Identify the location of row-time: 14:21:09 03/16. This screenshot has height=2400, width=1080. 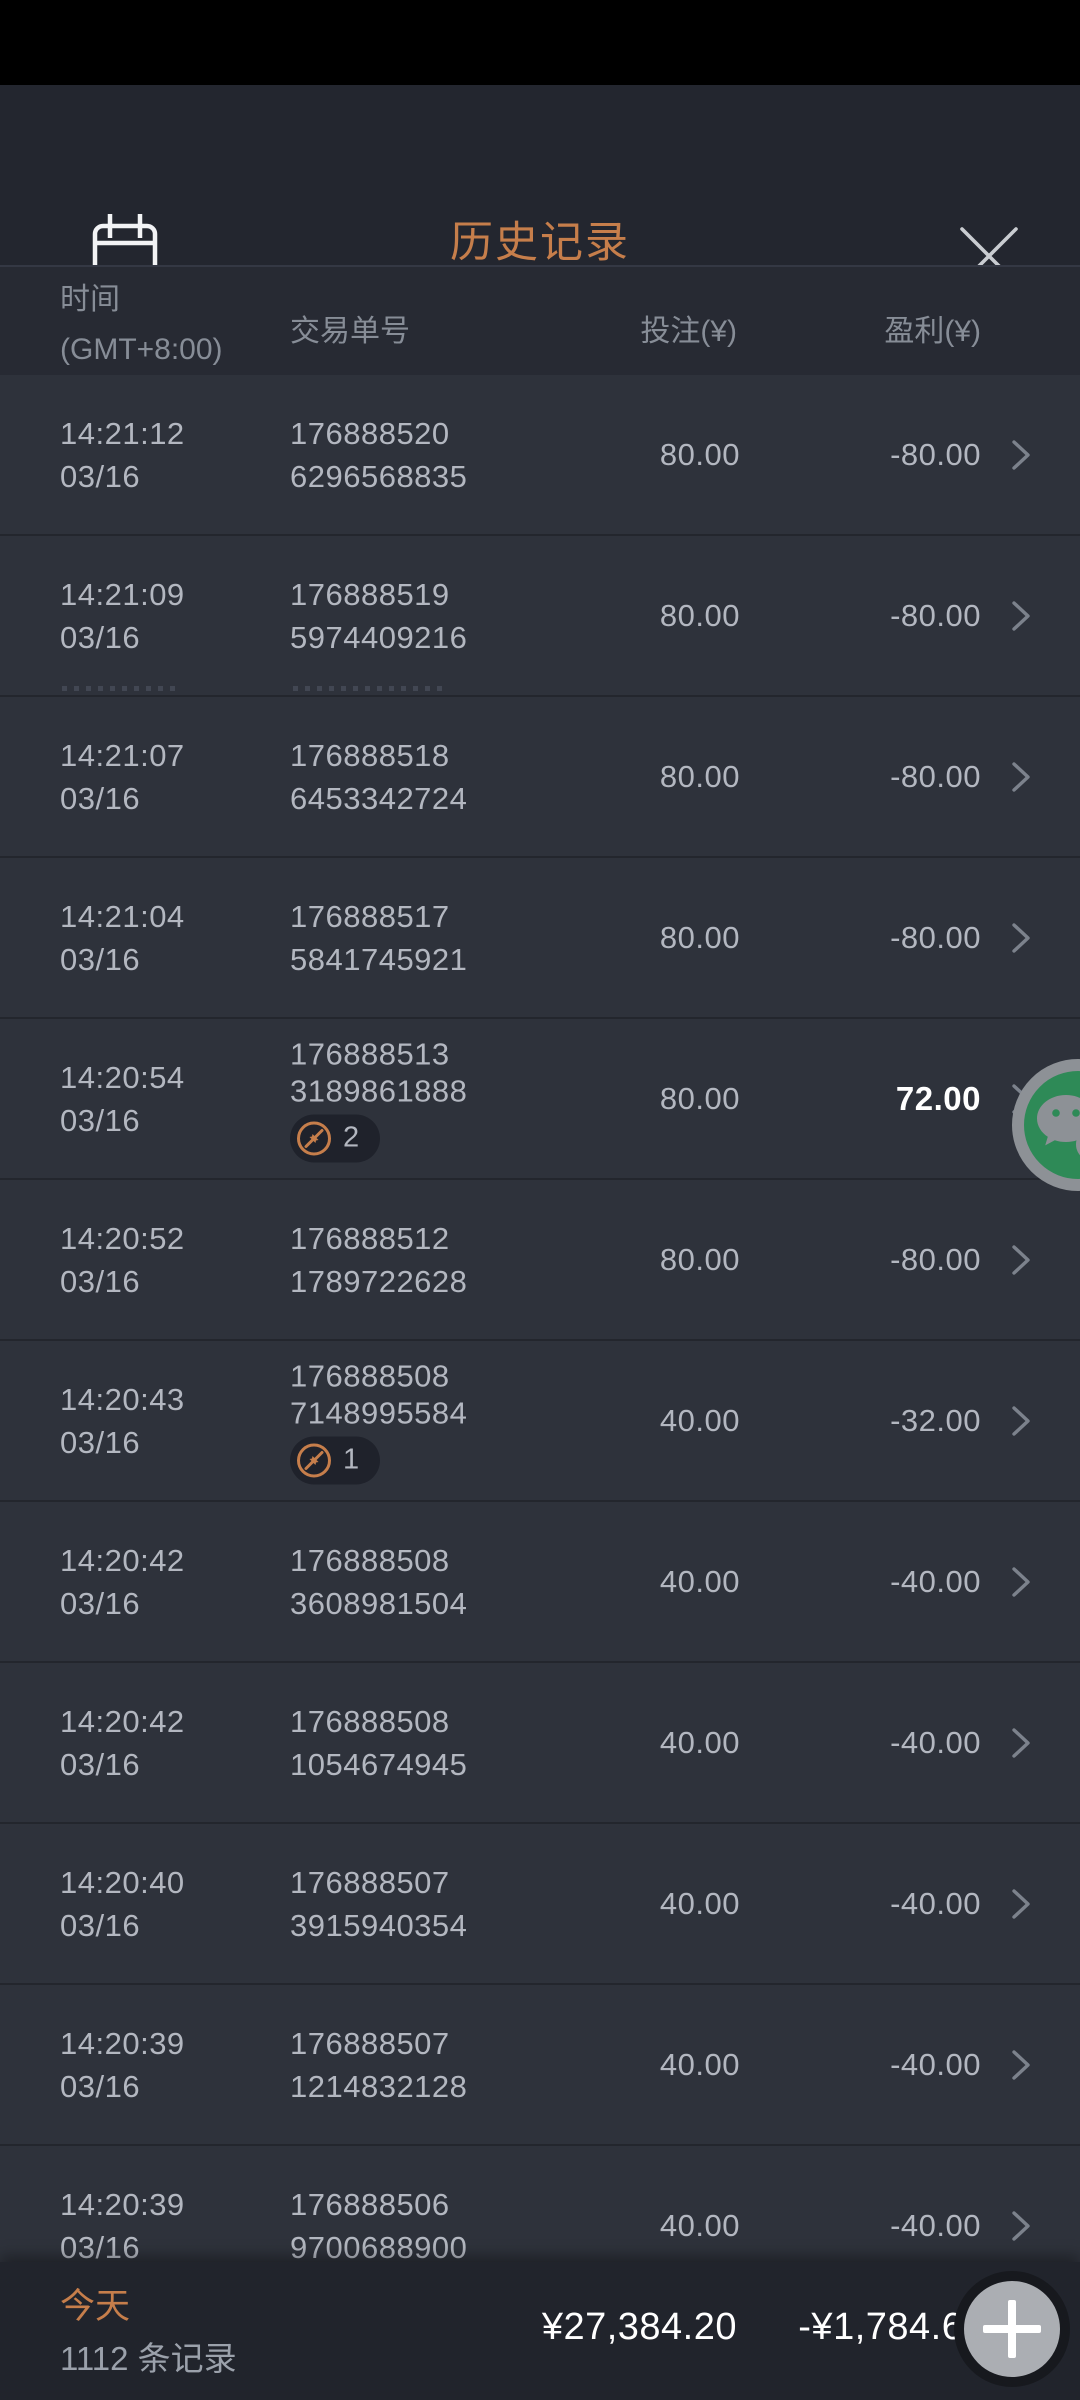
(122, 615).